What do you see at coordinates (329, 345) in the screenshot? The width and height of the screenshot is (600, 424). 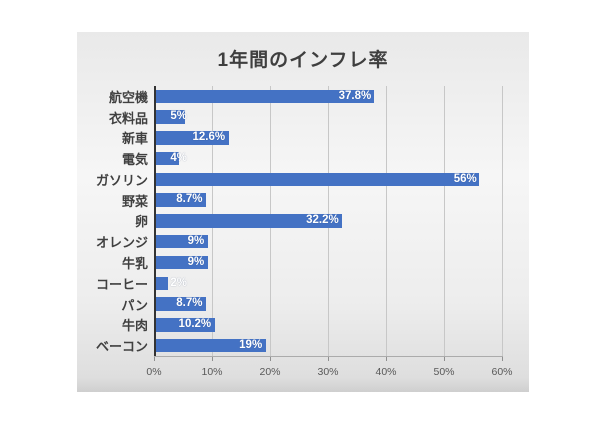 I see `bar-track: 19%` at bounding box center [329, 345].